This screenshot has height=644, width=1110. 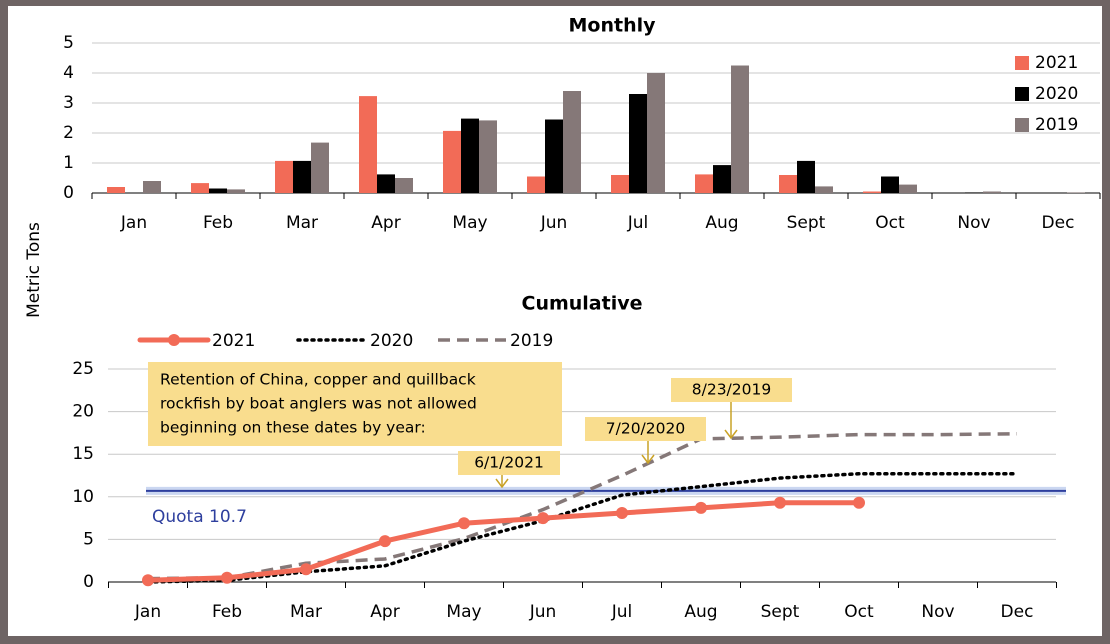 What do you see at coordinates (384, 612) in the screenshot?
I see `x-tick-label: Apr` at bounding box center [384, 612].